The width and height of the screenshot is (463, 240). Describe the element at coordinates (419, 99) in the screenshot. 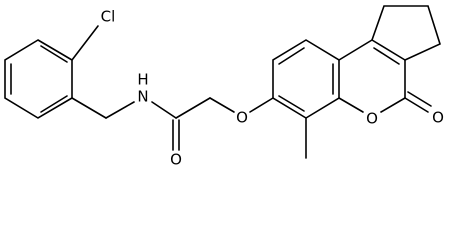

I see `double-bond-c-o` at that location.